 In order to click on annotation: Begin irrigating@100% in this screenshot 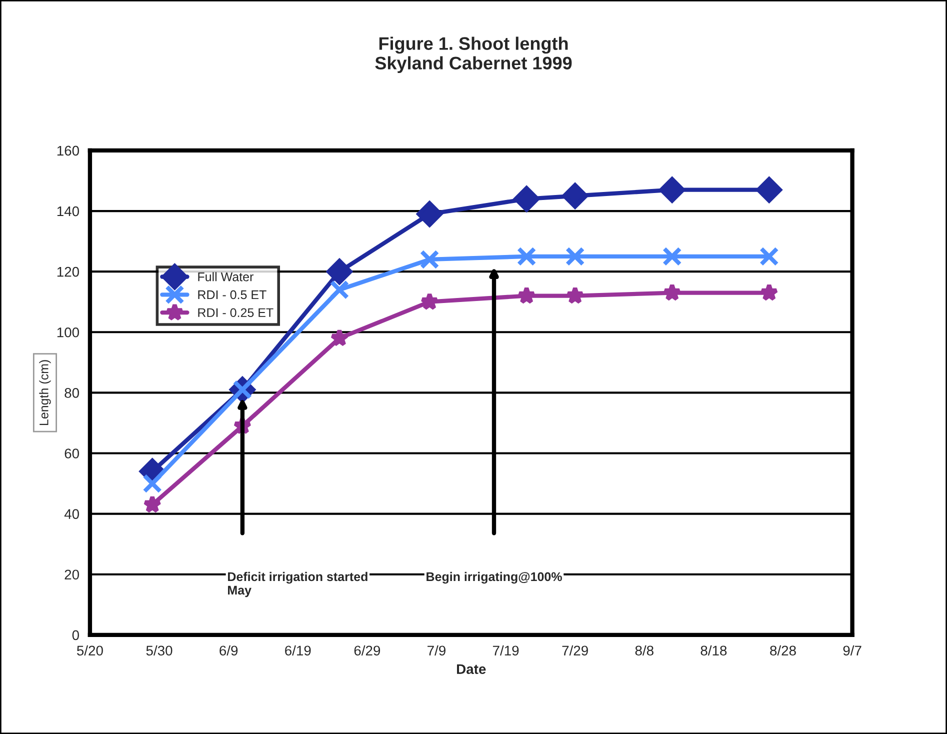, I will do `click(494, 578)`.